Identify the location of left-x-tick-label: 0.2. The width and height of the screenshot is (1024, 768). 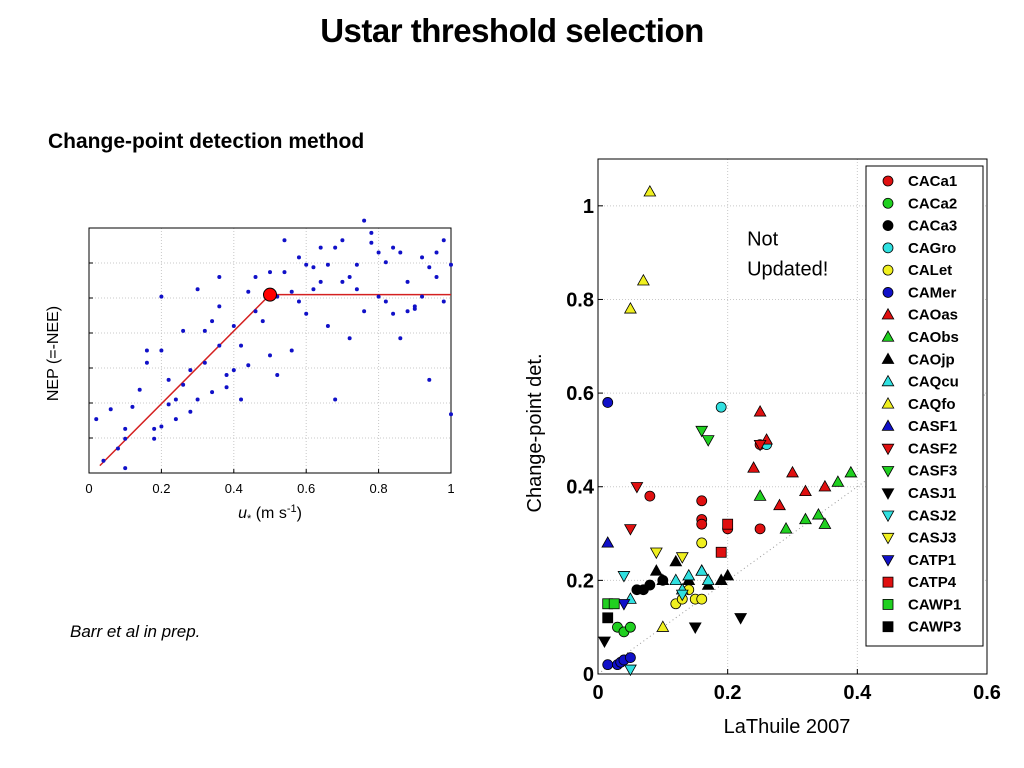
(161, 488).